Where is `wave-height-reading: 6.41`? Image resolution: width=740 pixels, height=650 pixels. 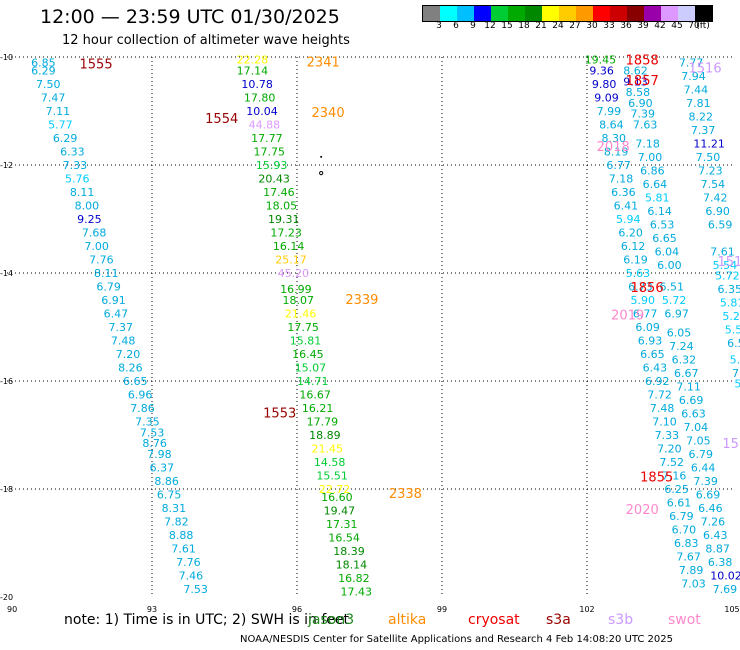 wave-height-reading: 6.41 is located at coordinates (626, 206).